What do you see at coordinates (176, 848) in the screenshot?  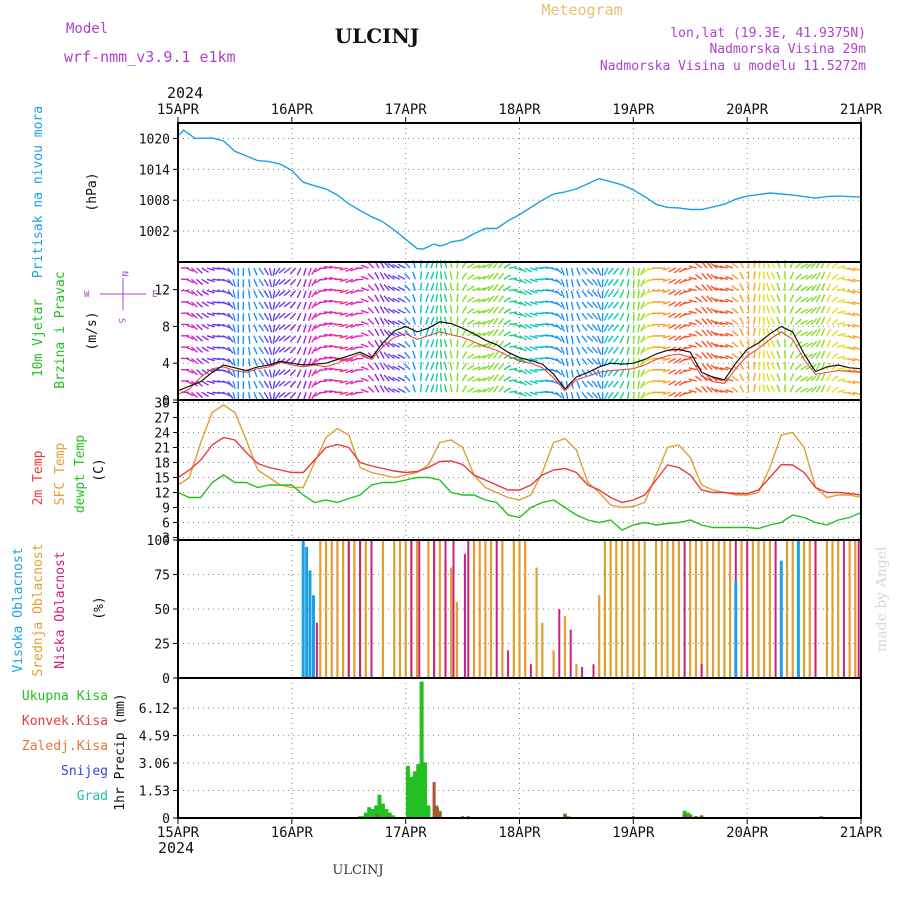 I see `year-bottom: 2024` at bounding box center [176, 848].